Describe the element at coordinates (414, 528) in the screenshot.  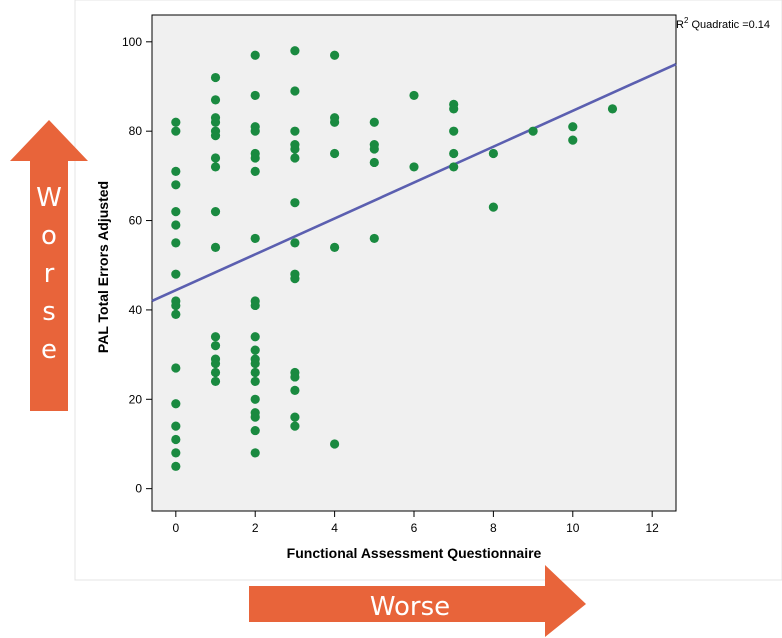
I see `x-tick-label: 6` at that location.